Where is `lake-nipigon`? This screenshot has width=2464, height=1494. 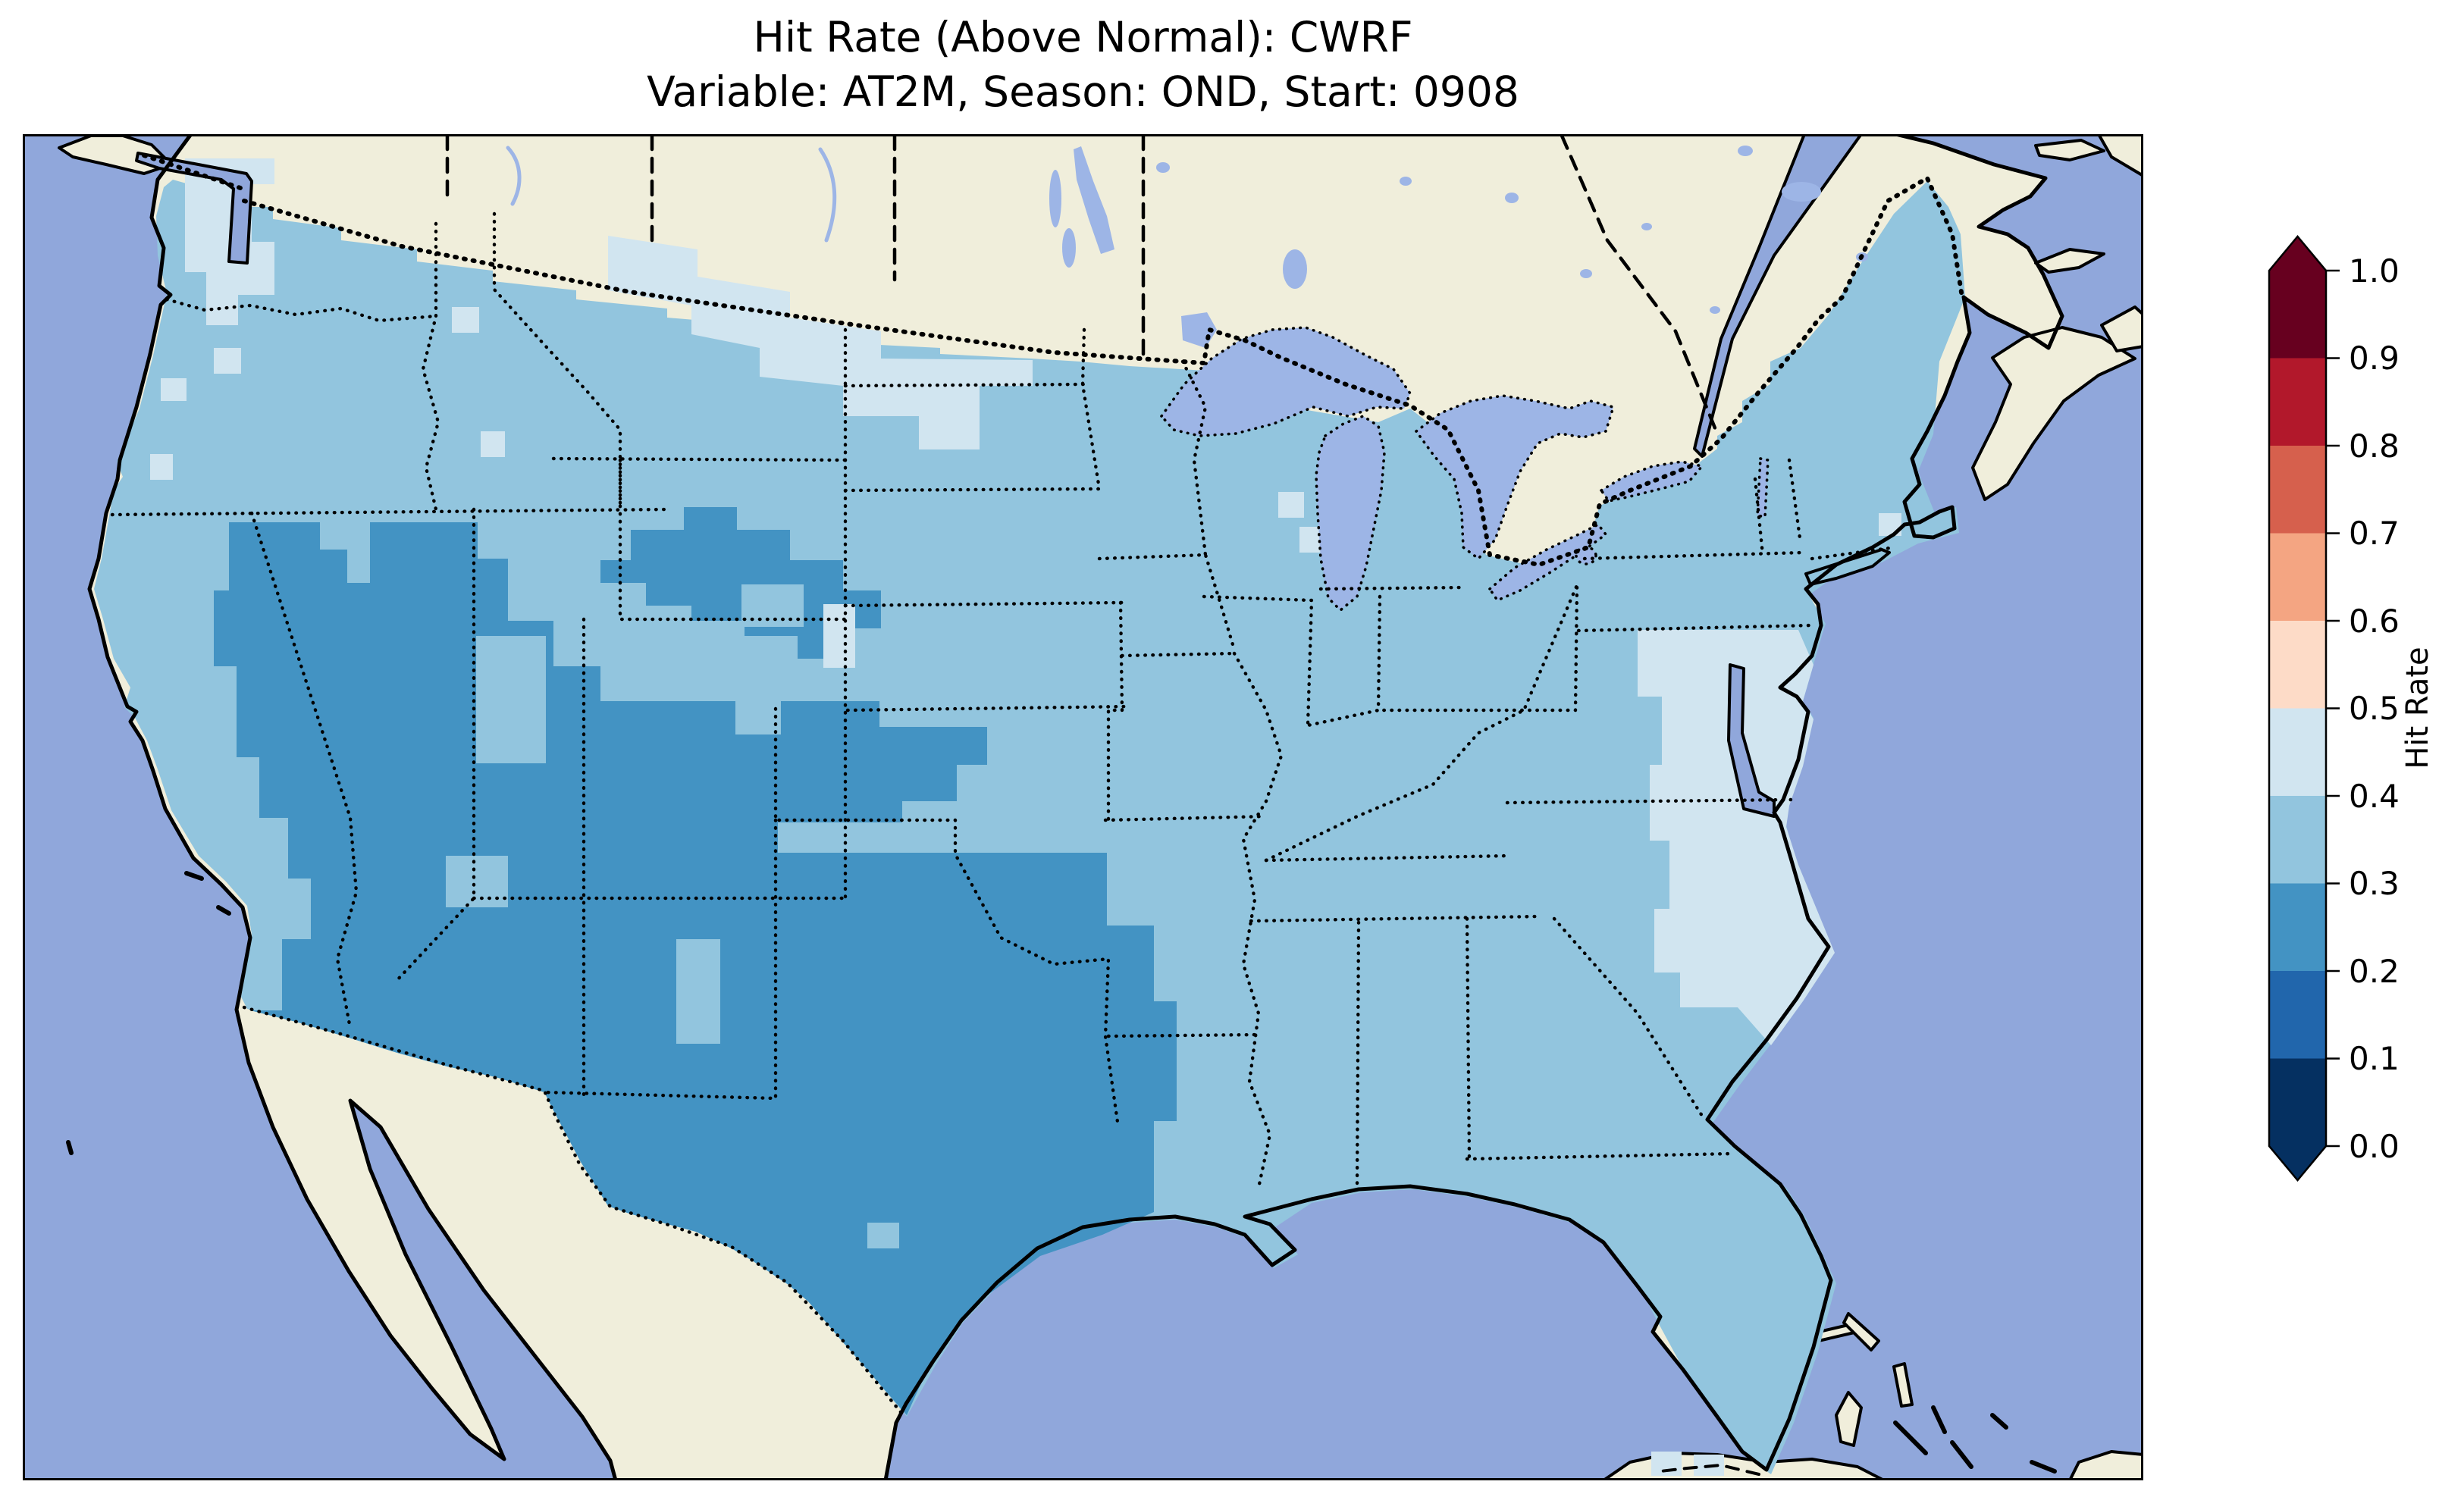
lake-nipigon is located at coordinates (1295, 269).